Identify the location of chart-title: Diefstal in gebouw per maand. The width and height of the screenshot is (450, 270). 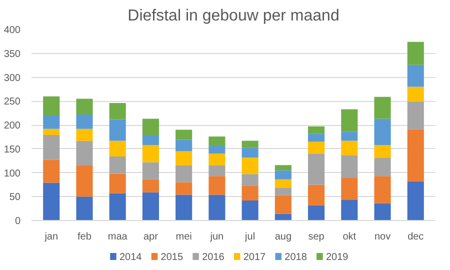
(234, 16).